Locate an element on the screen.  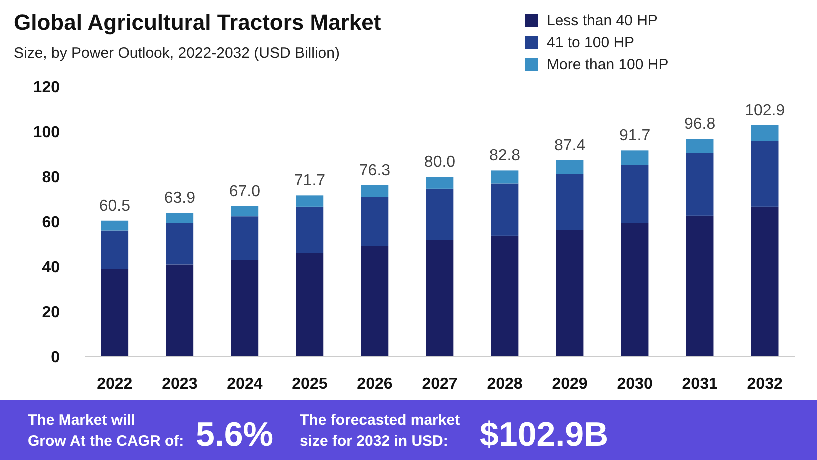
x-tick-label: 2031 is located at coordinates (700, 384).